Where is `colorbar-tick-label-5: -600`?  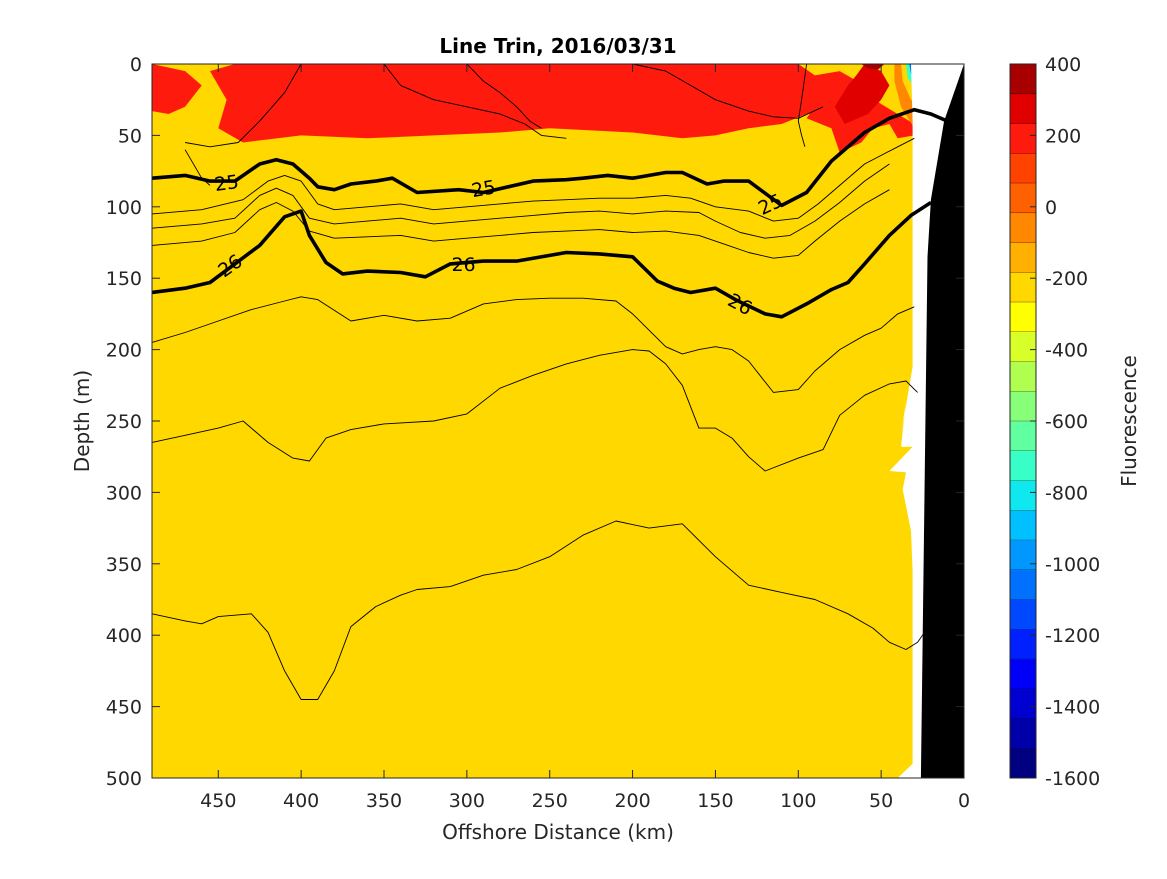
colorbar-tick-label-5: -600 is located at coordinates (1066, 422).